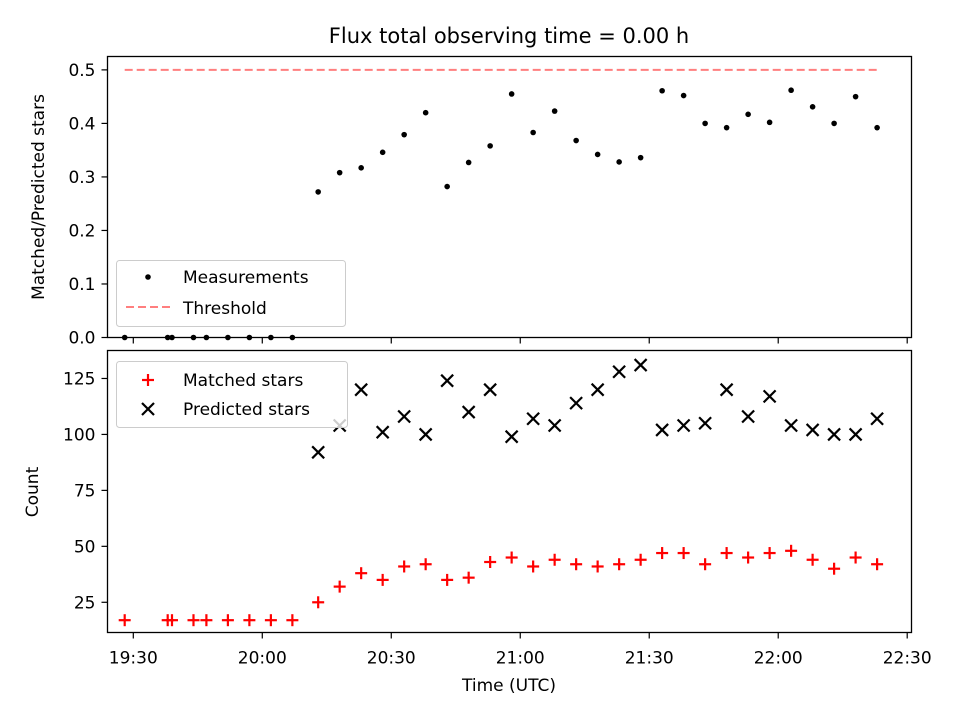  Describe the element at coordinates (262, 659) in the screenshot. I see `x-tick-label: 20:00` at that location.